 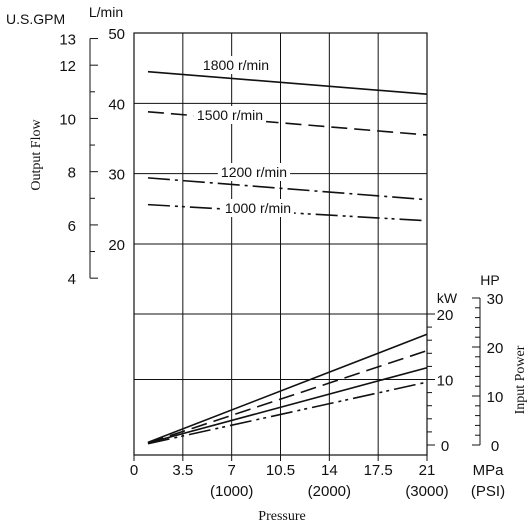 What do you see at coordinates (231, 470) in the screenshot?
I see `x-tick-label: 7` at bounding box center [231, 470].